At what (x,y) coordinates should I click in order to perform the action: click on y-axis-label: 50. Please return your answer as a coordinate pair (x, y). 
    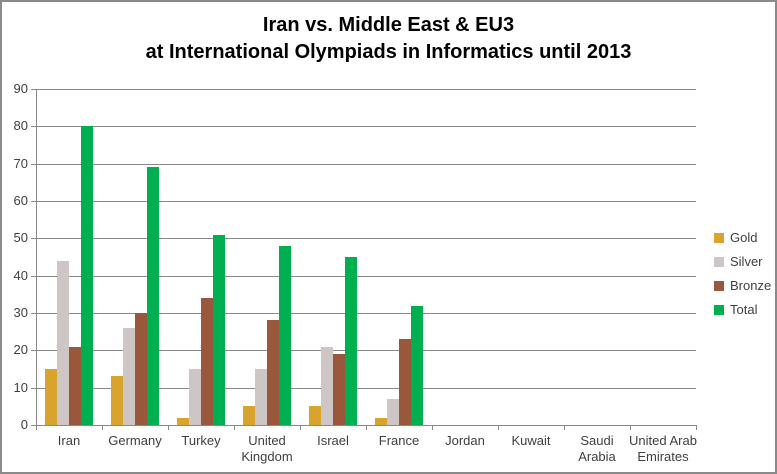
    Looking at the image, I should click on (20, 237).